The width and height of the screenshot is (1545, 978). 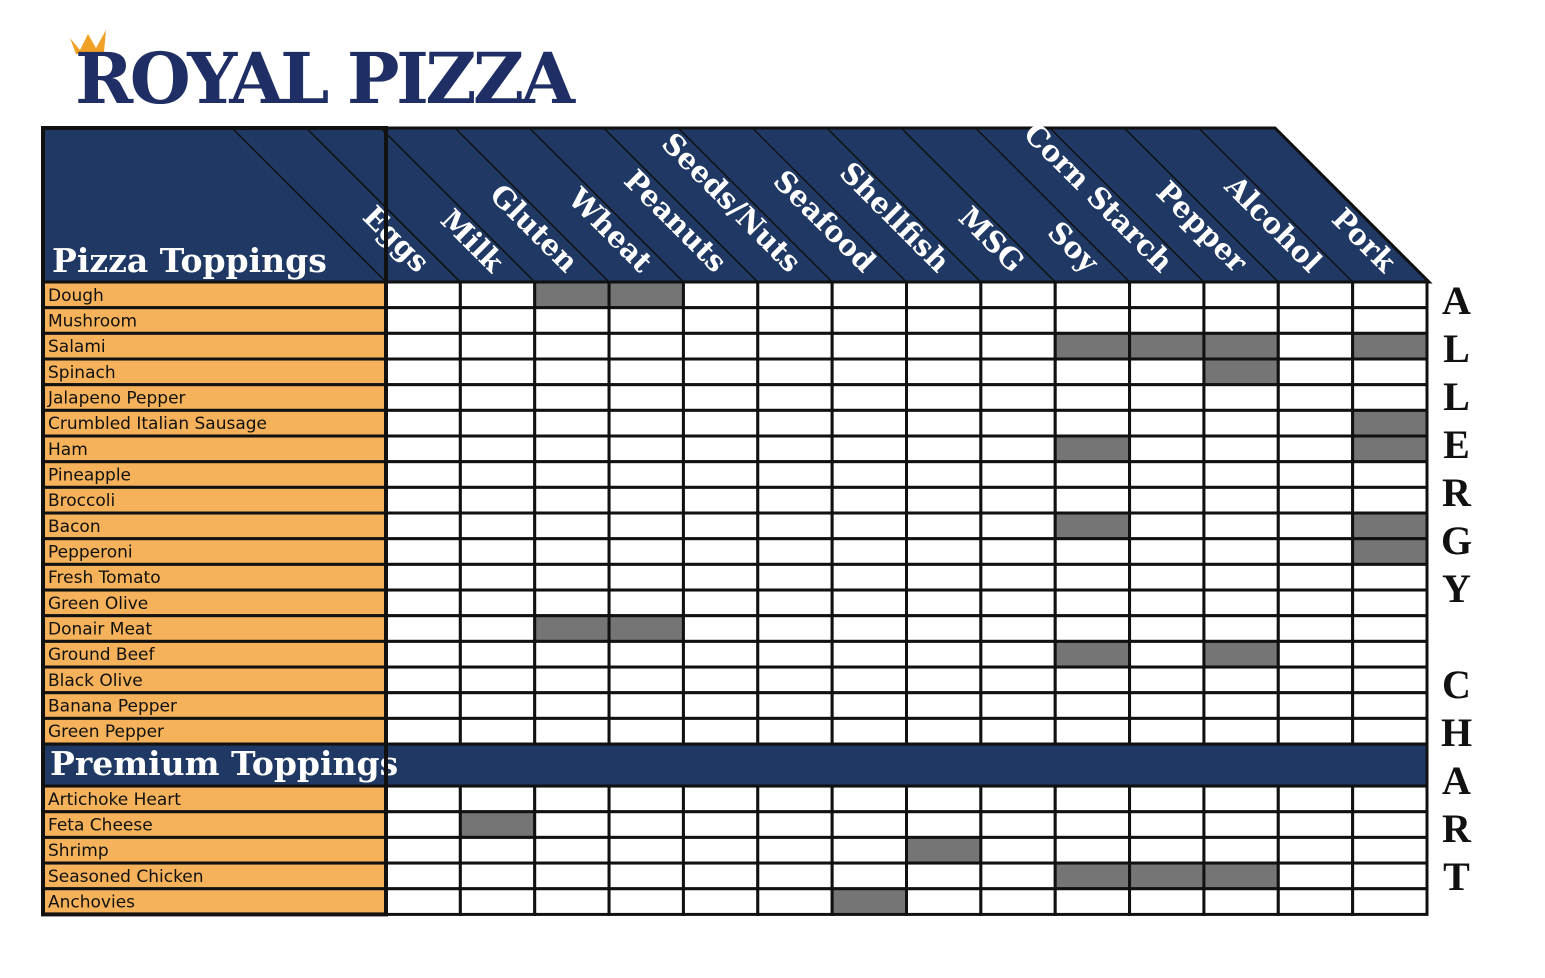 I want to click on row-name: Pepperoni, so click(x=90, y=553).